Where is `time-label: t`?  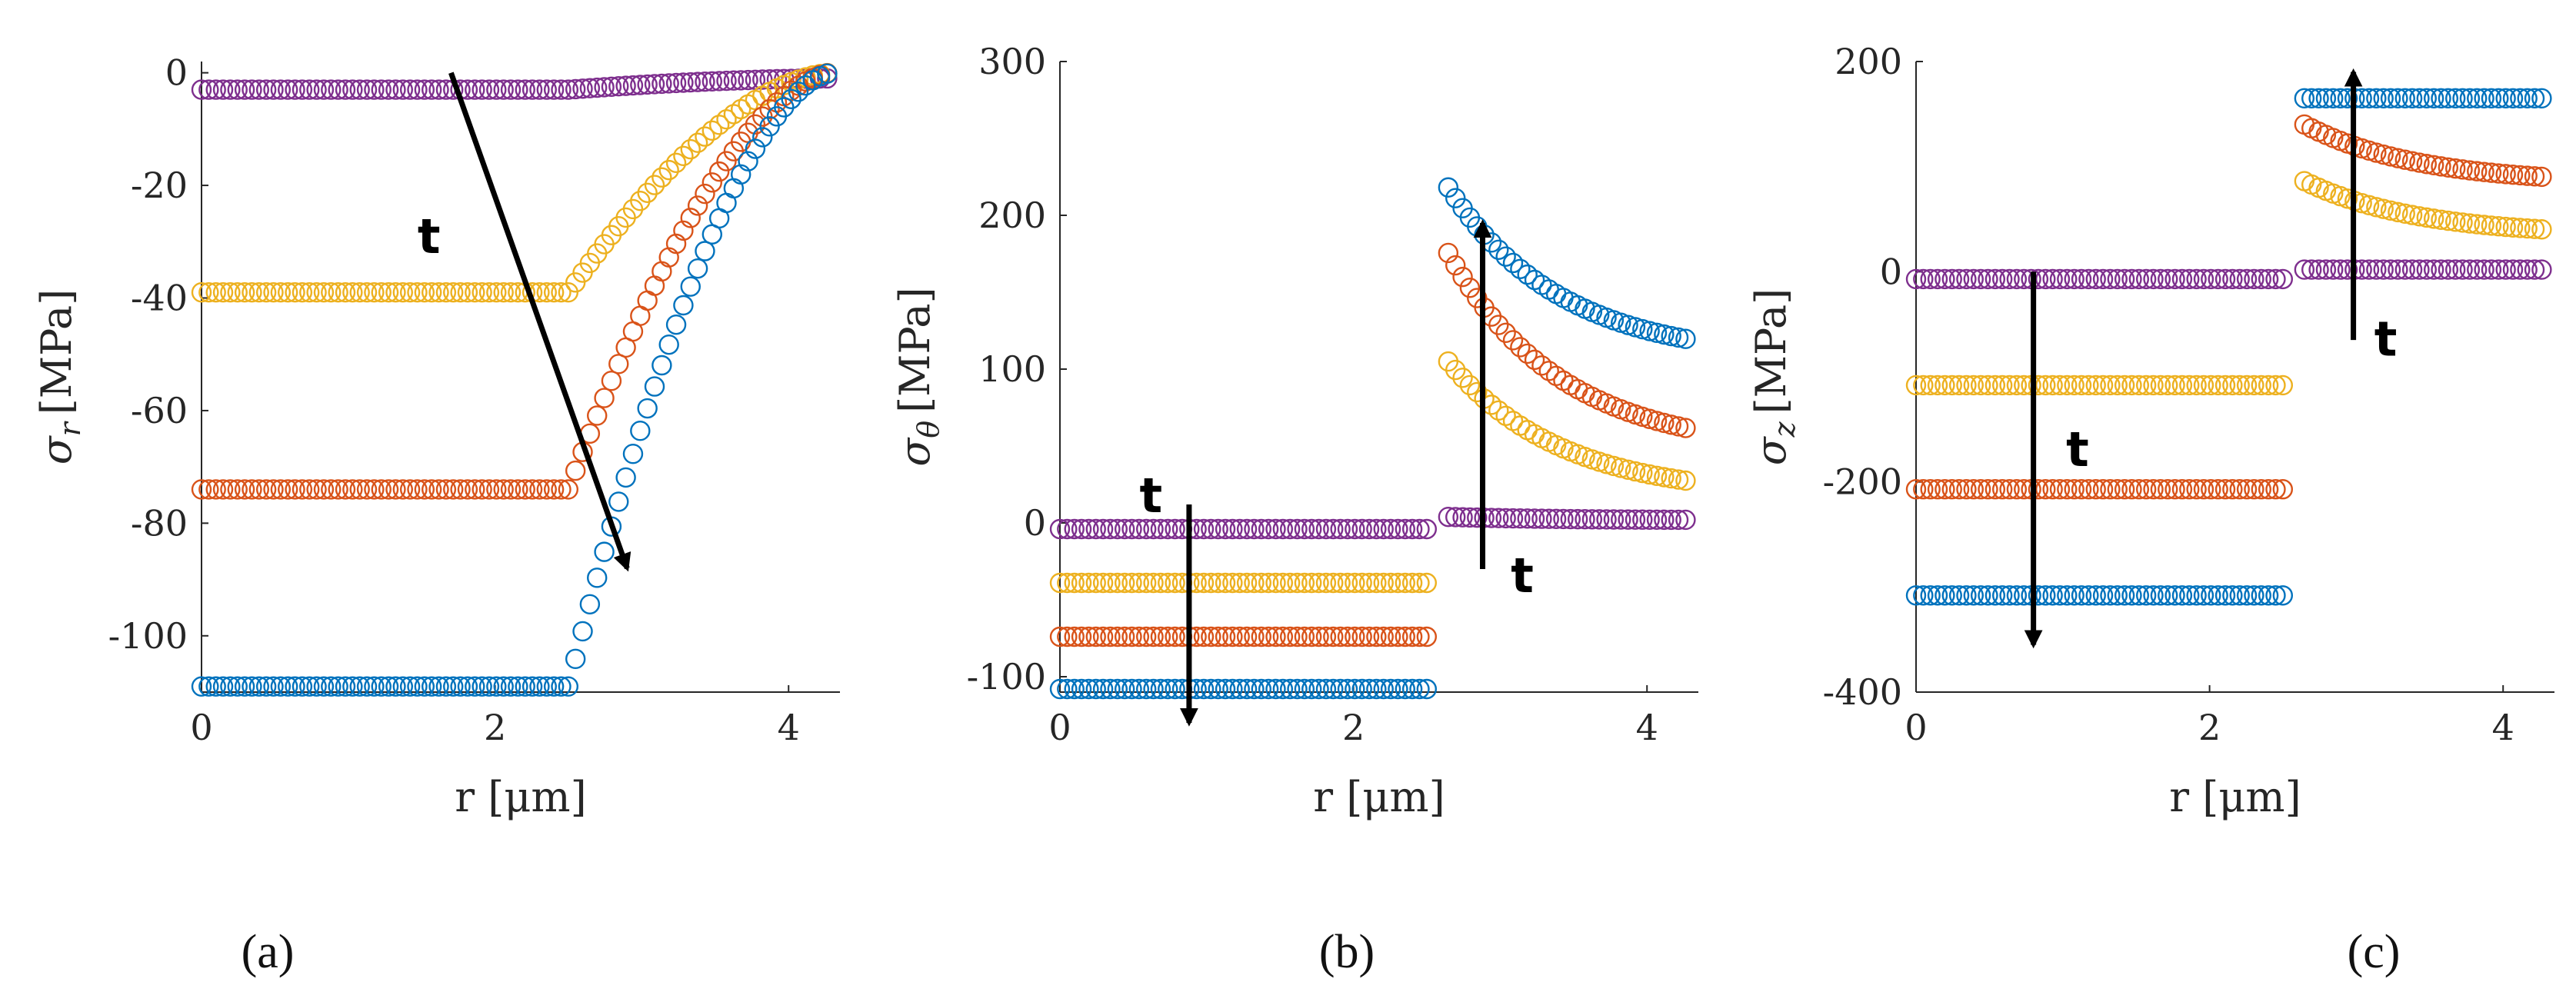 time-label: t is located at coordinates (1522, 576).